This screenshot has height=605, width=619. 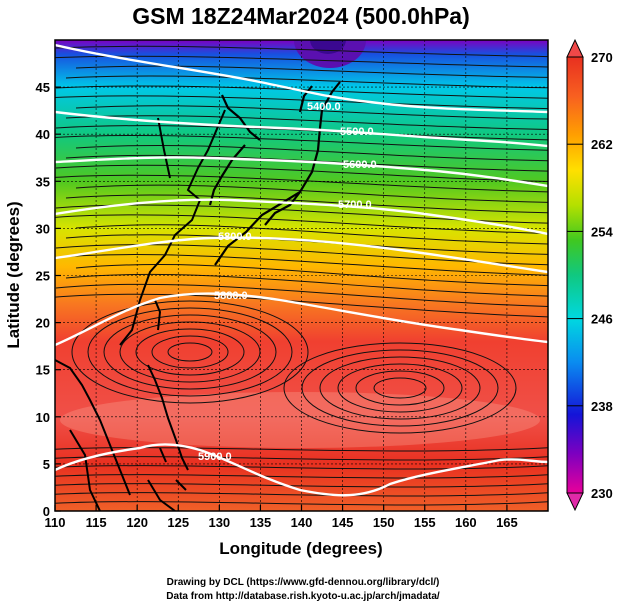 I want to click on colorbar-bottom-triangle, so click(x=575, y=502).